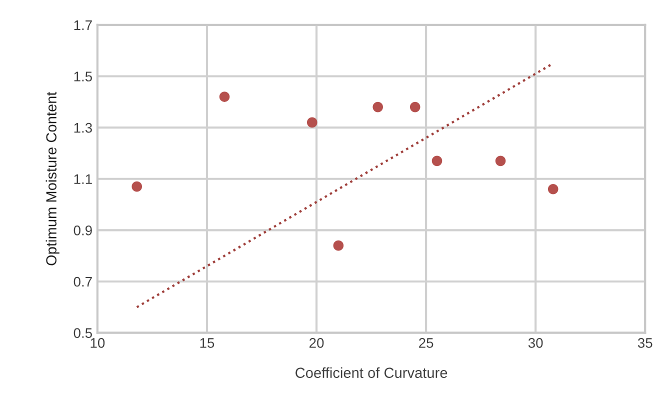  Describe the element at coordinates (645, 343) in the screenshot. I see `x-tick-label: 35` at that location.